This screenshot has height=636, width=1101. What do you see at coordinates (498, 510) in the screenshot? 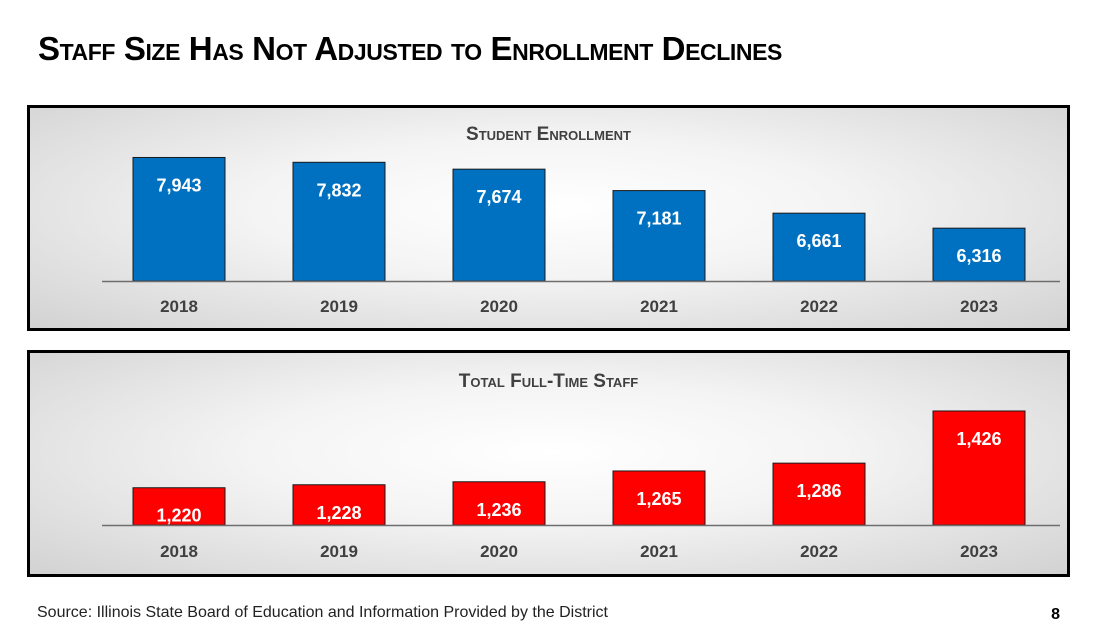
I see `staff-data-label-2020: 1,236` at bounding box center [498, 510].